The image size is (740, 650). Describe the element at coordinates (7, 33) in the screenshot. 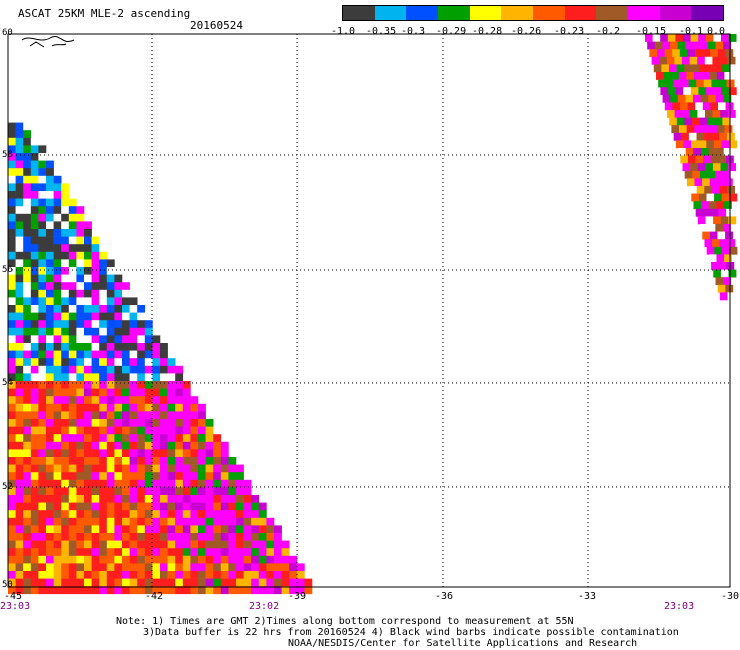

I see `latitude-label: 60` at that location.